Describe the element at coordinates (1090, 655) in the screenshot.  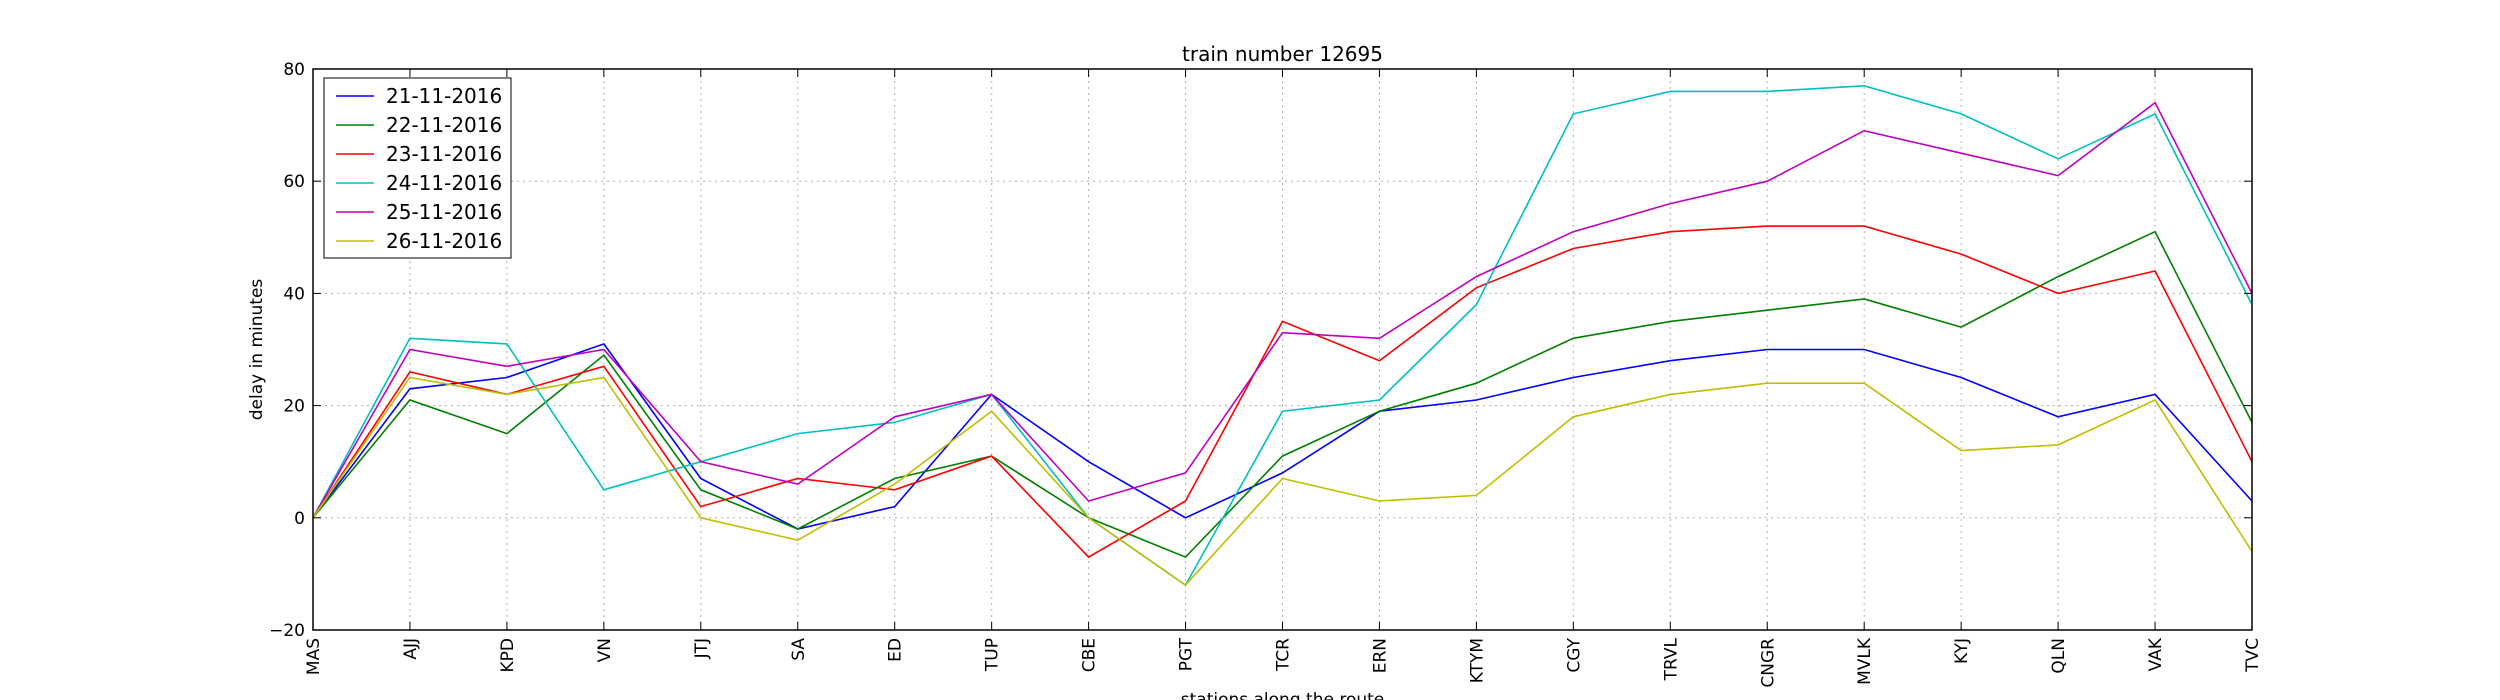
I see `x-tick-label: CBE` at that location.